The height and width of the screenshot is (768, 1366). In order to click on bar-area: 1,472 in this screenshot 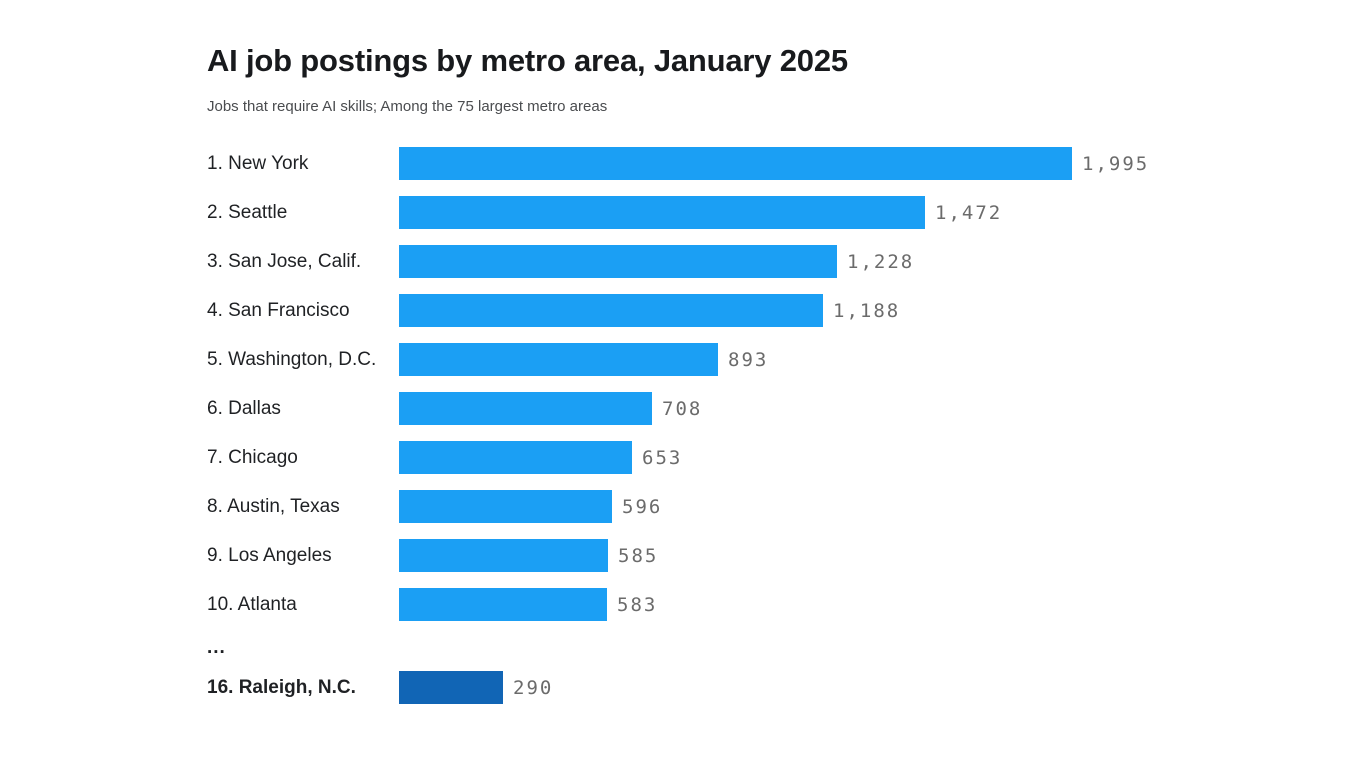, I will do `click(700, 212)`.